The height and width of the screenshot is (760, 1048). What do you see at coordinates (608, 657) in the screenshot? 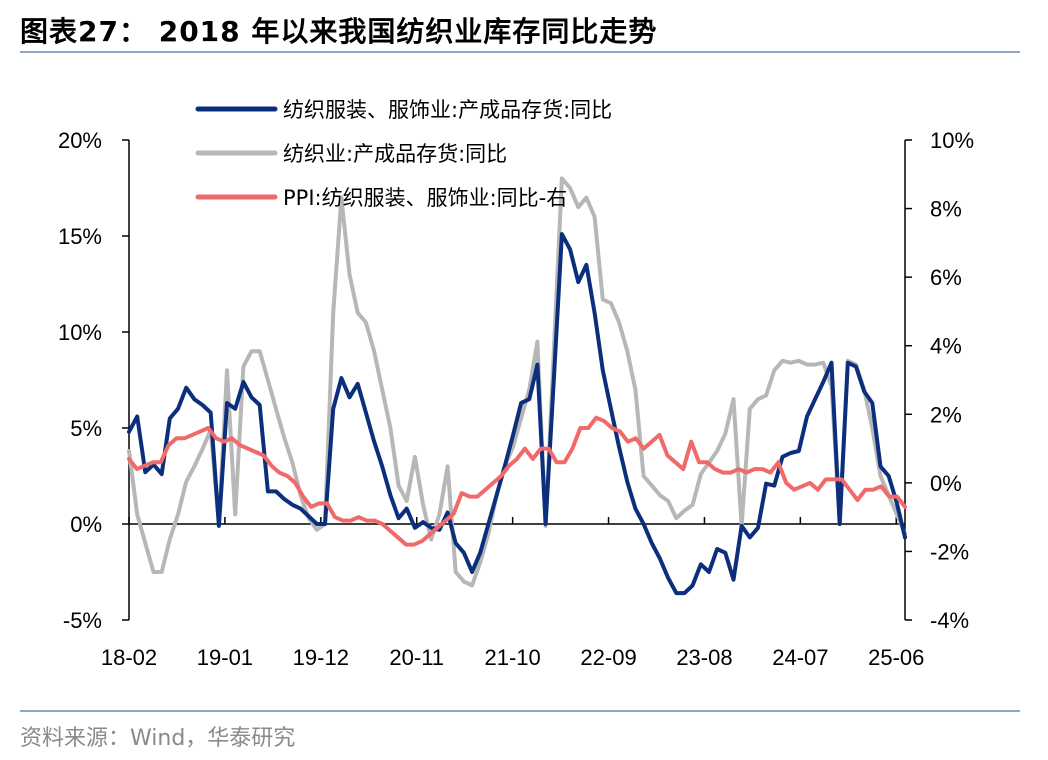
I see `x-tick-label: 22-09` at bounding box center [608, 657].